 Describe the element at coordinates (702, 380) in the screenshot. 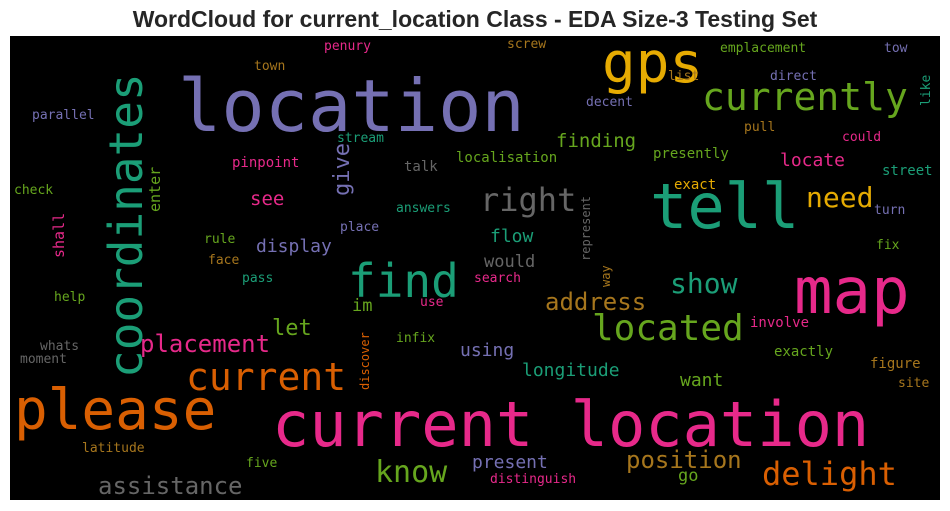

I see `word-want: want` at that location.